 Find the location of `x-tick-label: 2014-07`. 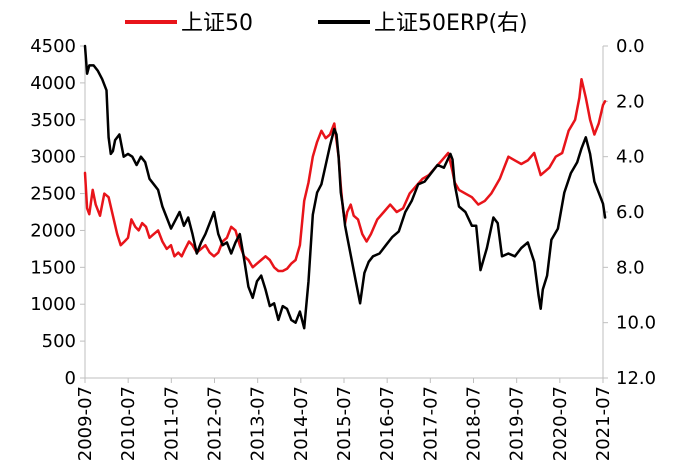

x-tick-label: 2014-07 is located at coordinates (301, 423).